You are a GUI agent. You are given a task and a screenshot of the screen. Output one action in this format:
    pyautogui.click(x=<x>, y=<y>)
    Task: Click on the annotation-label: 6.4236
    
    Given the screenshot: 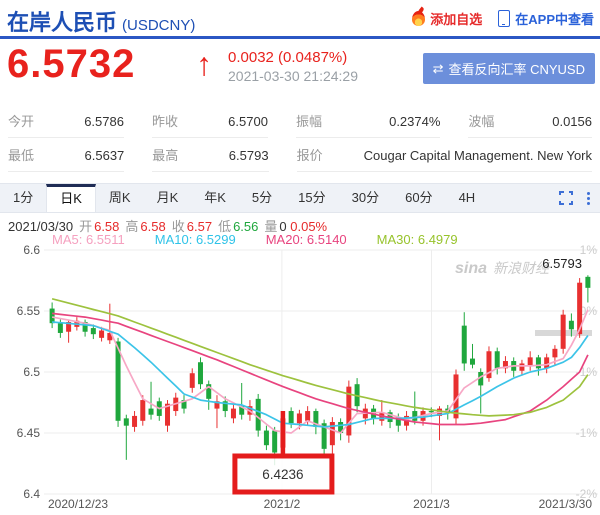 What is the action you would take?
    pyautogui.click(x=282, y=474)
    